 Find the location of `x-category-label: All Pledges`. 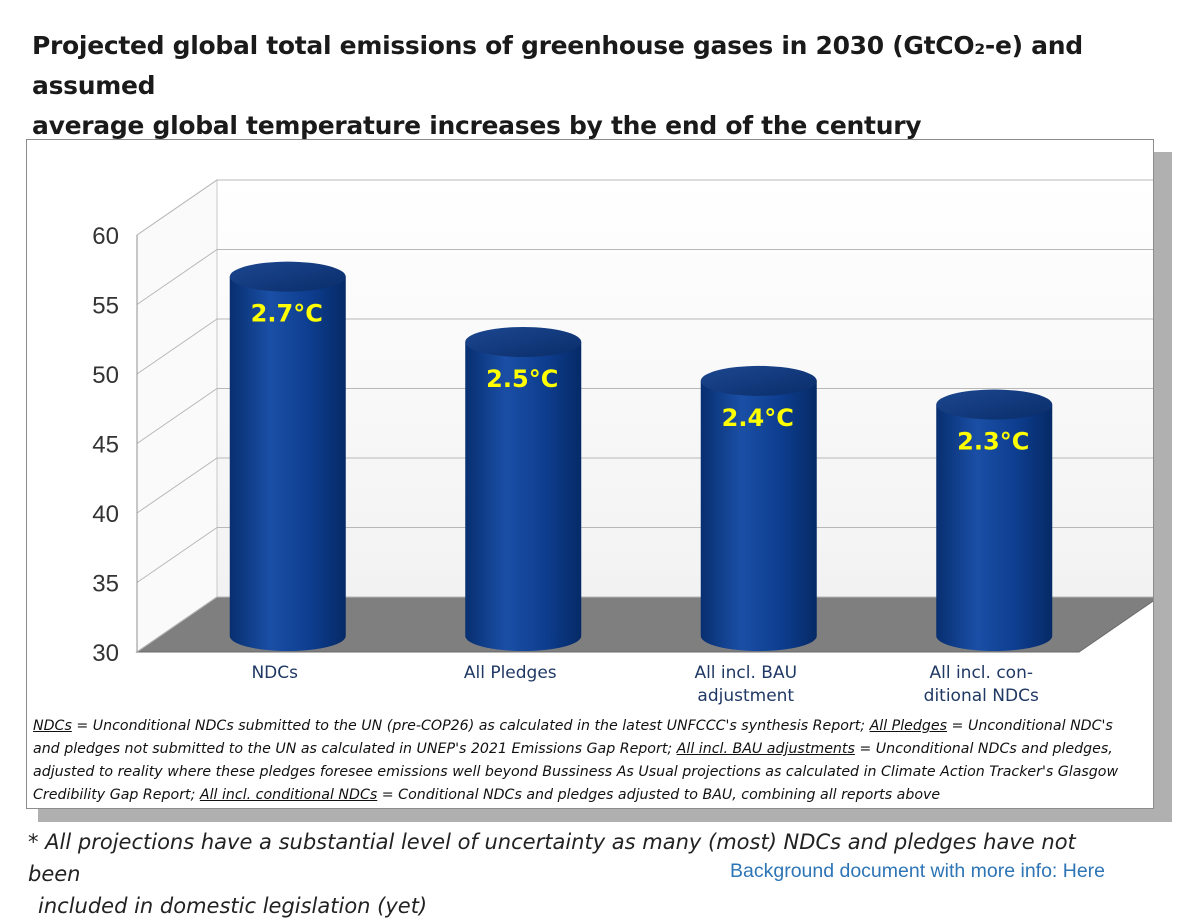

x-category-label: All Pledges is located at coordinates (510, 673).